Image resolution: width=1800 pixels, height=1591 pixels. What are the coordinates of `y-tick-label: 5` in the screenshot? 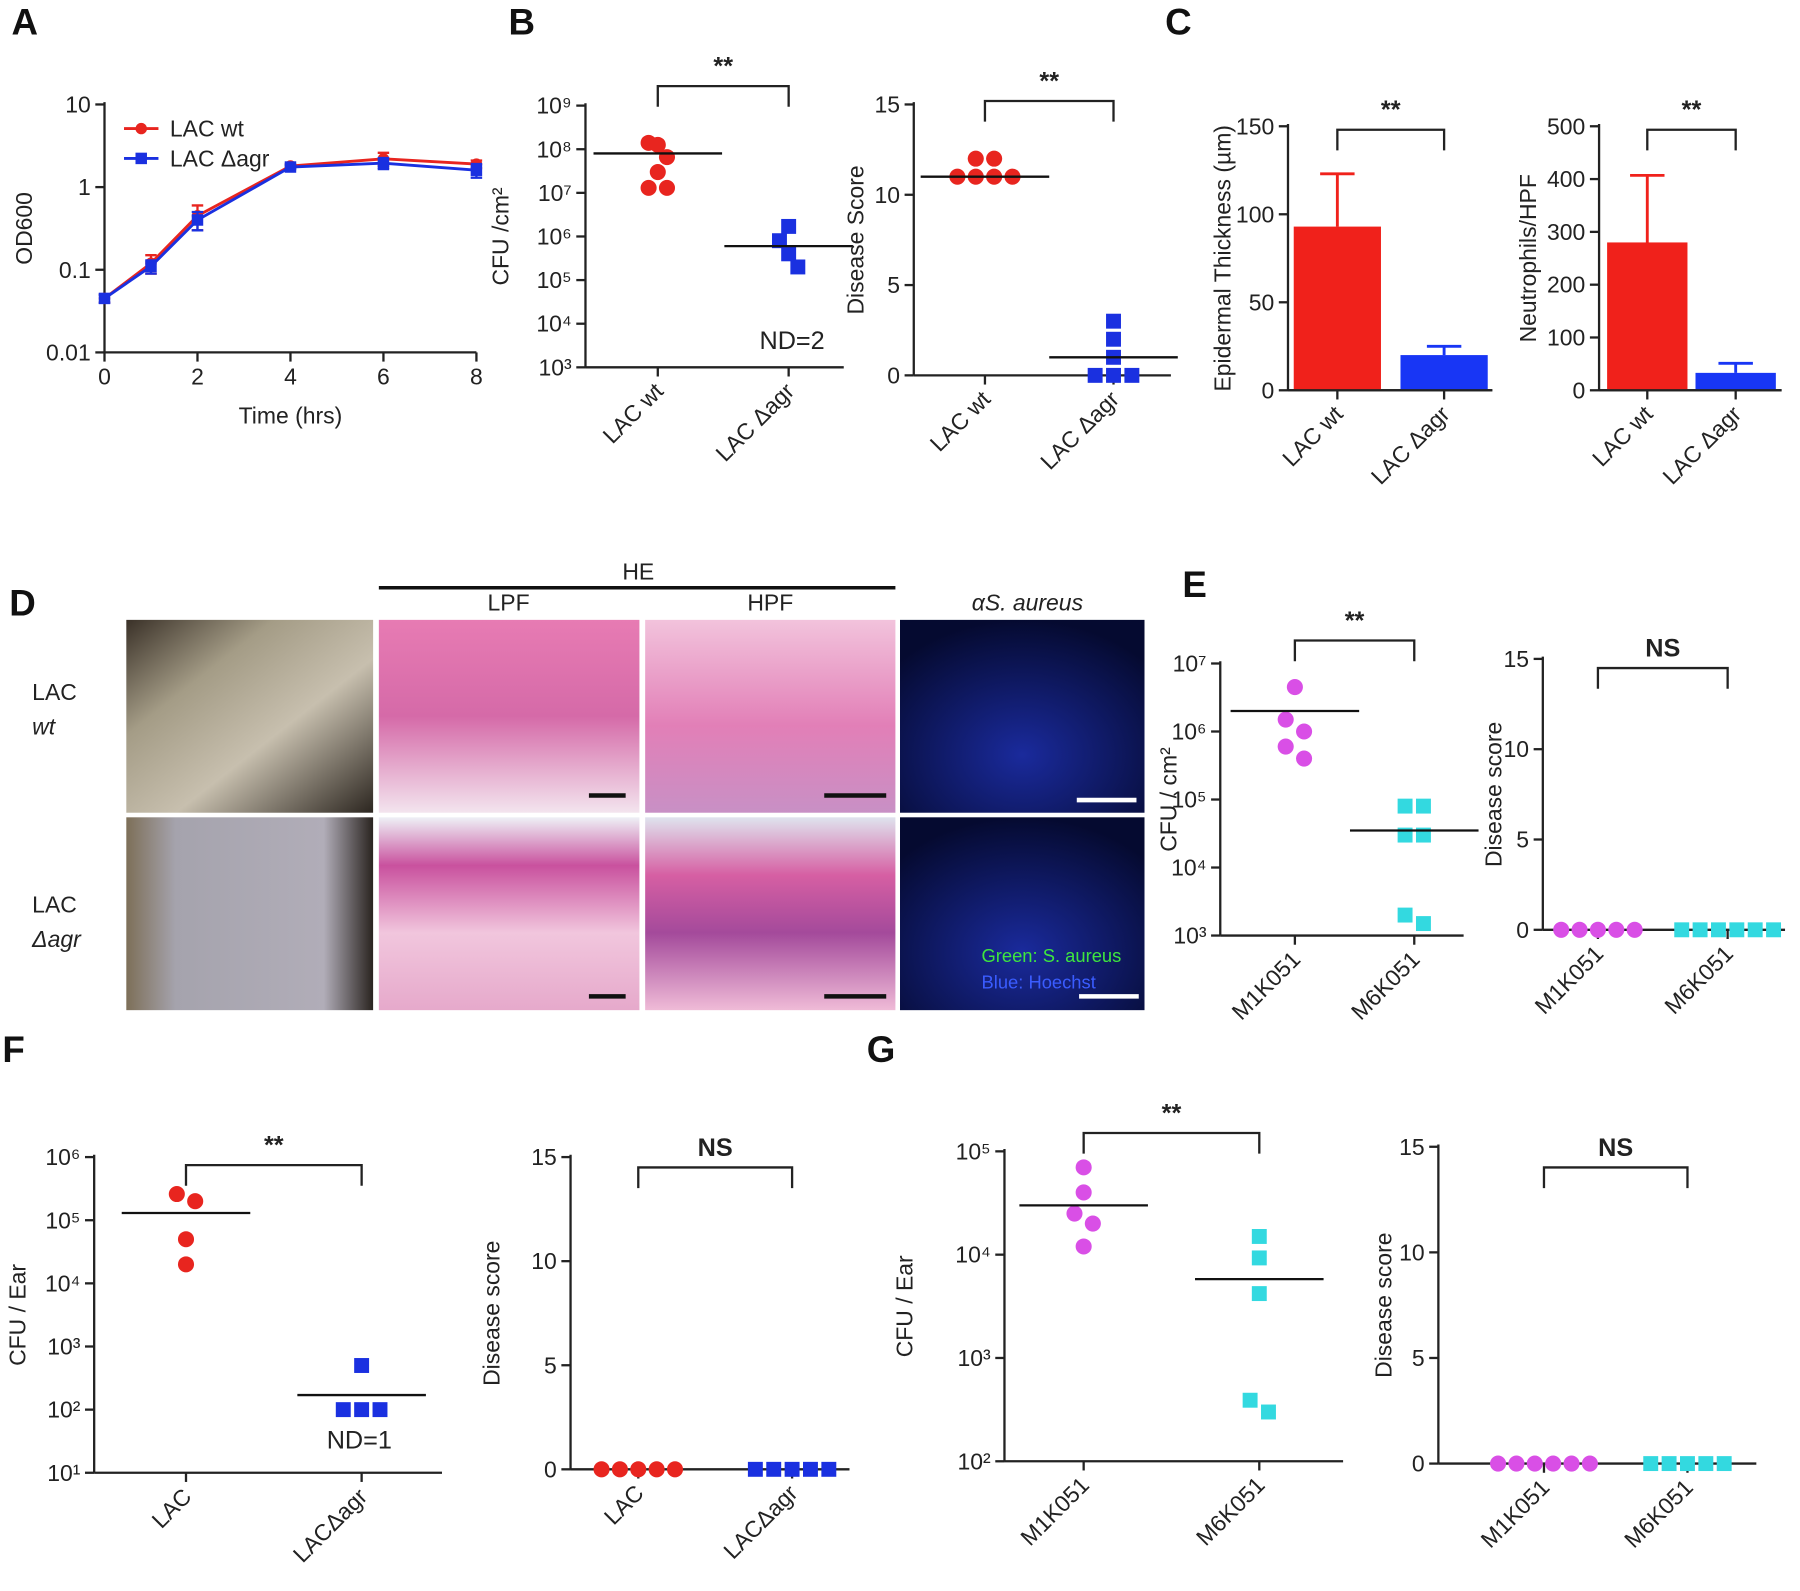 It's located at (1418, 1358).